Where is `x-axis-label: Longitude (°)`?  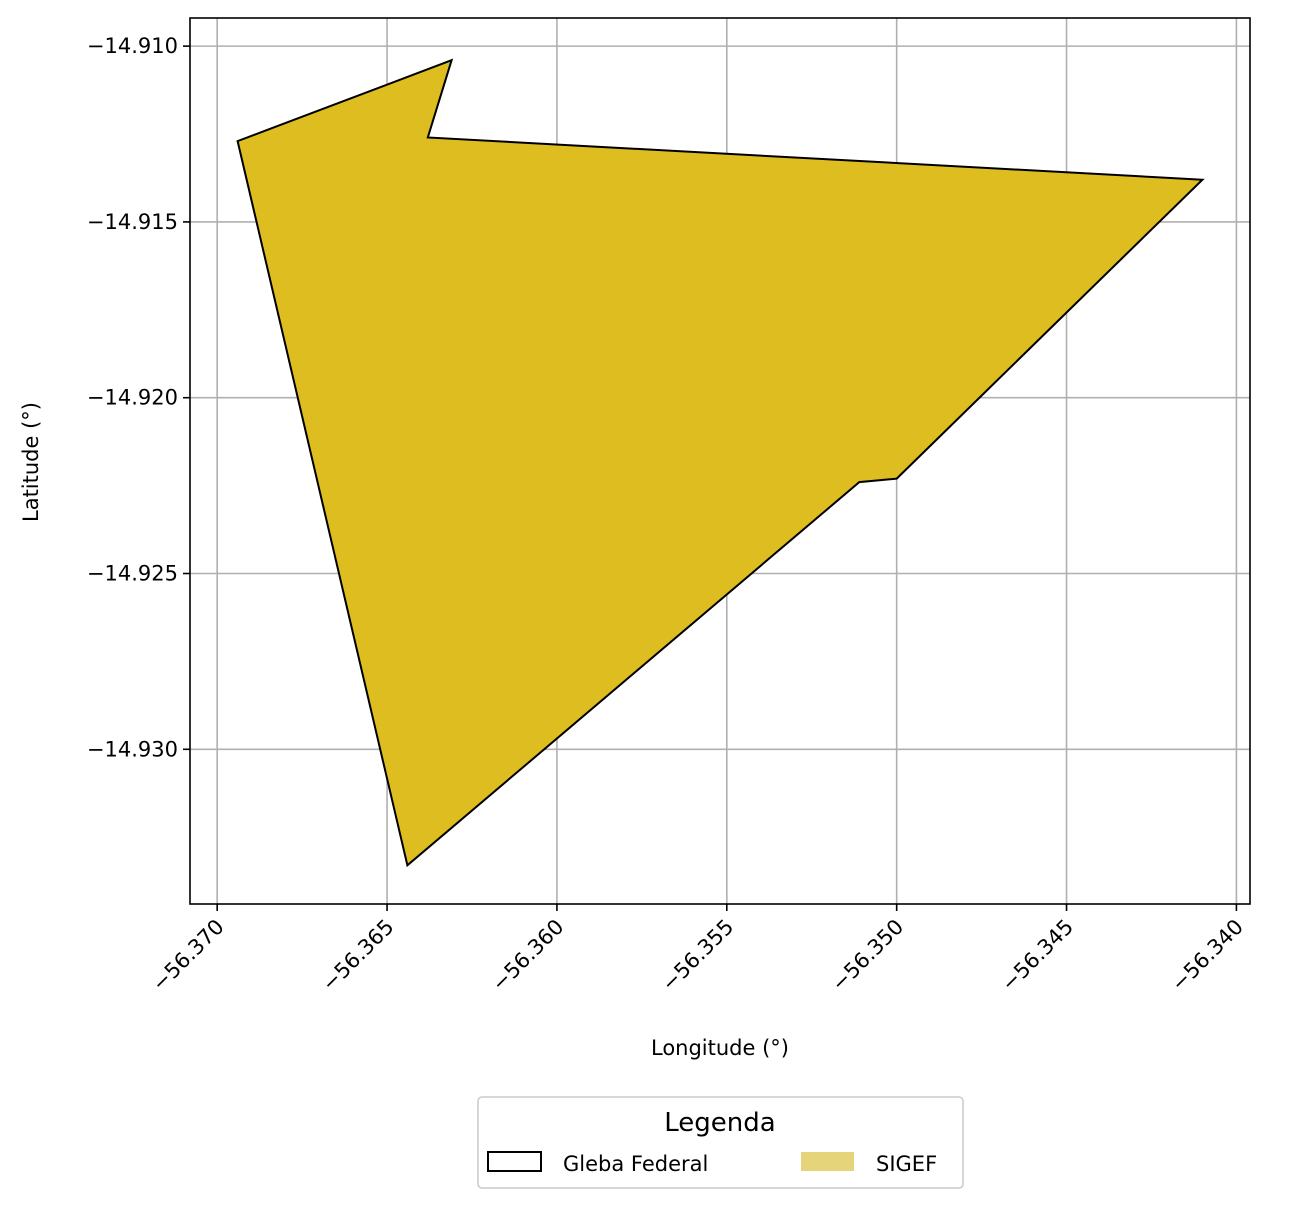 x-axis-label: Longitude (°) is located at coordinates (720, 1048).